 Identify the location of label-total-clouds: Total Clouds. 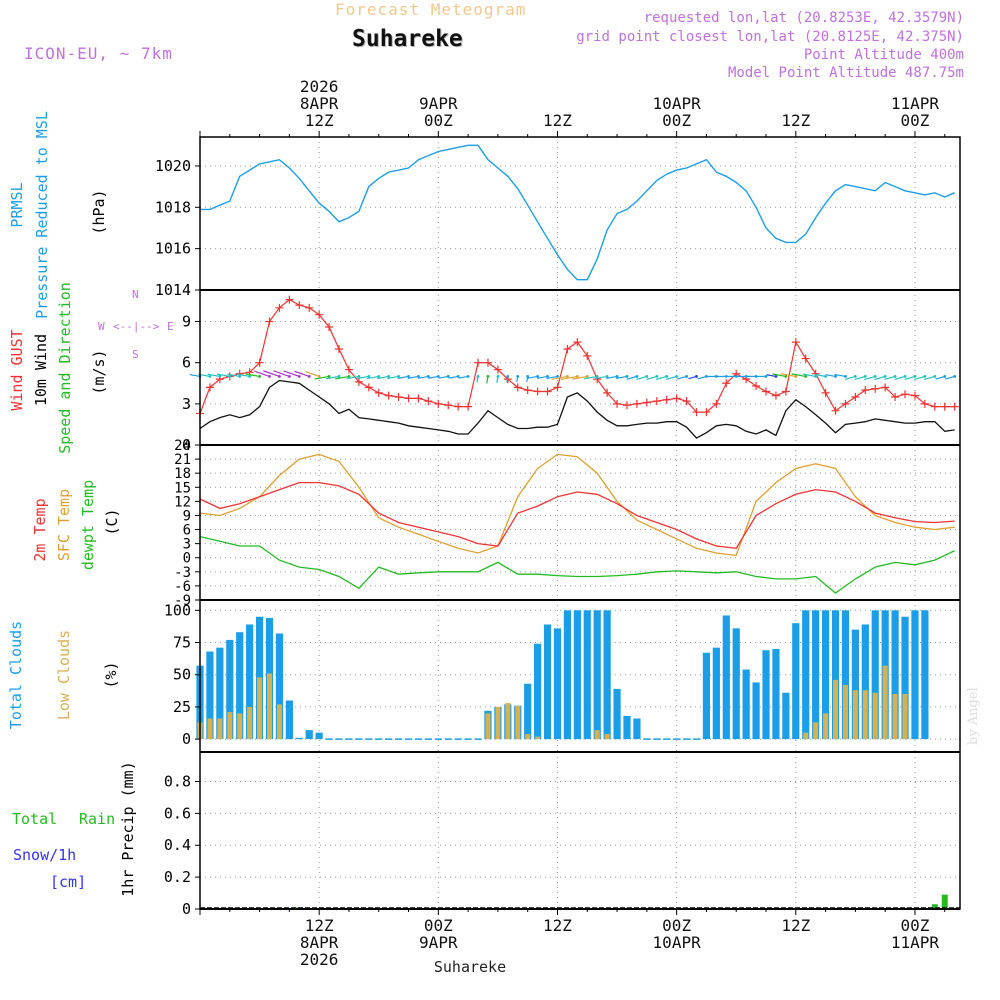
(16, 675).